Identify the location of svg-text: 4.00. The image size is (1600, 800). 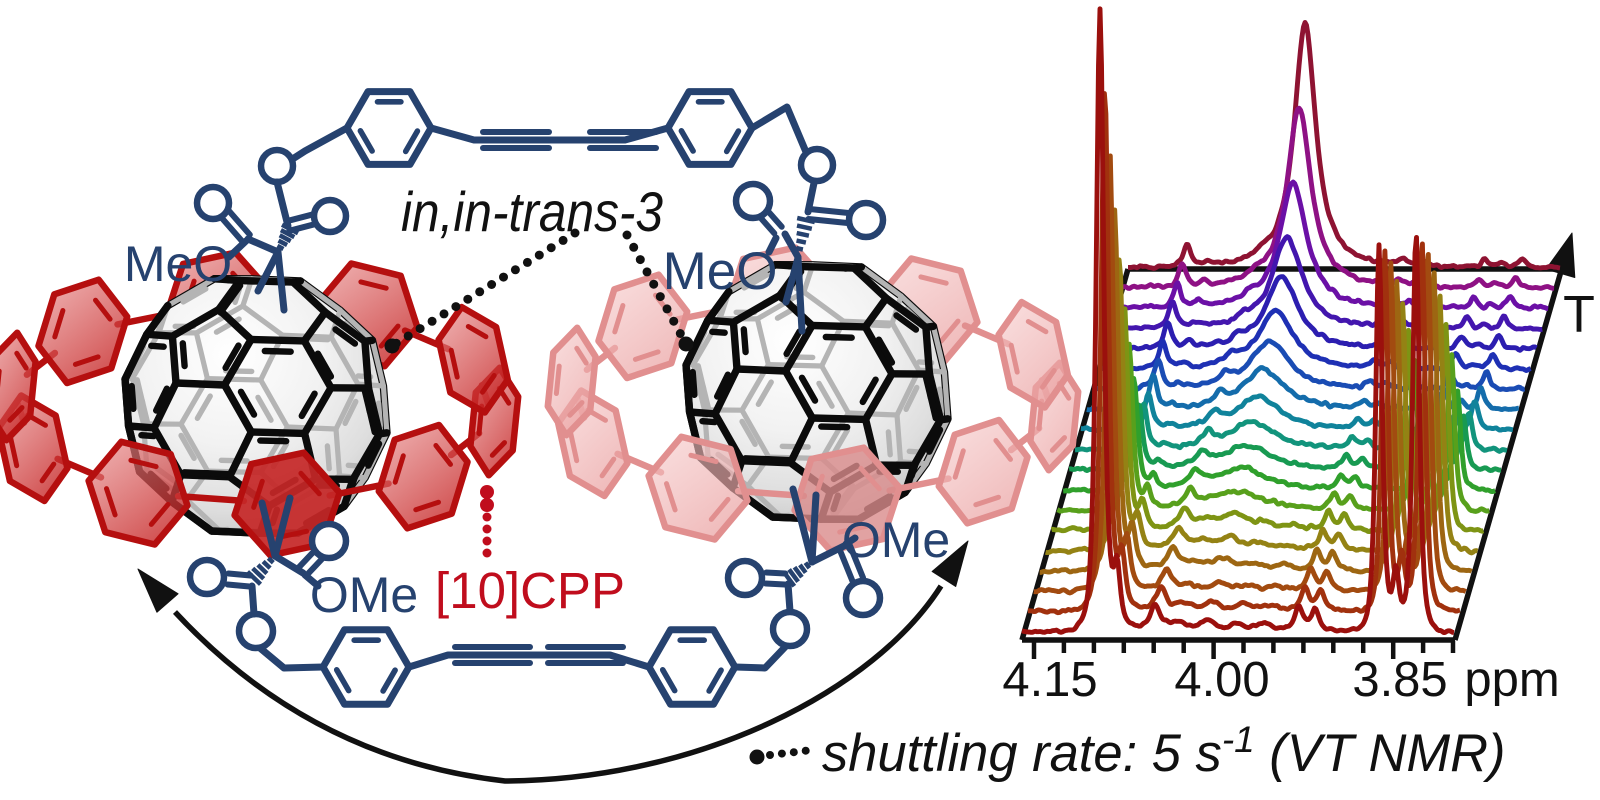
(1221, 680).